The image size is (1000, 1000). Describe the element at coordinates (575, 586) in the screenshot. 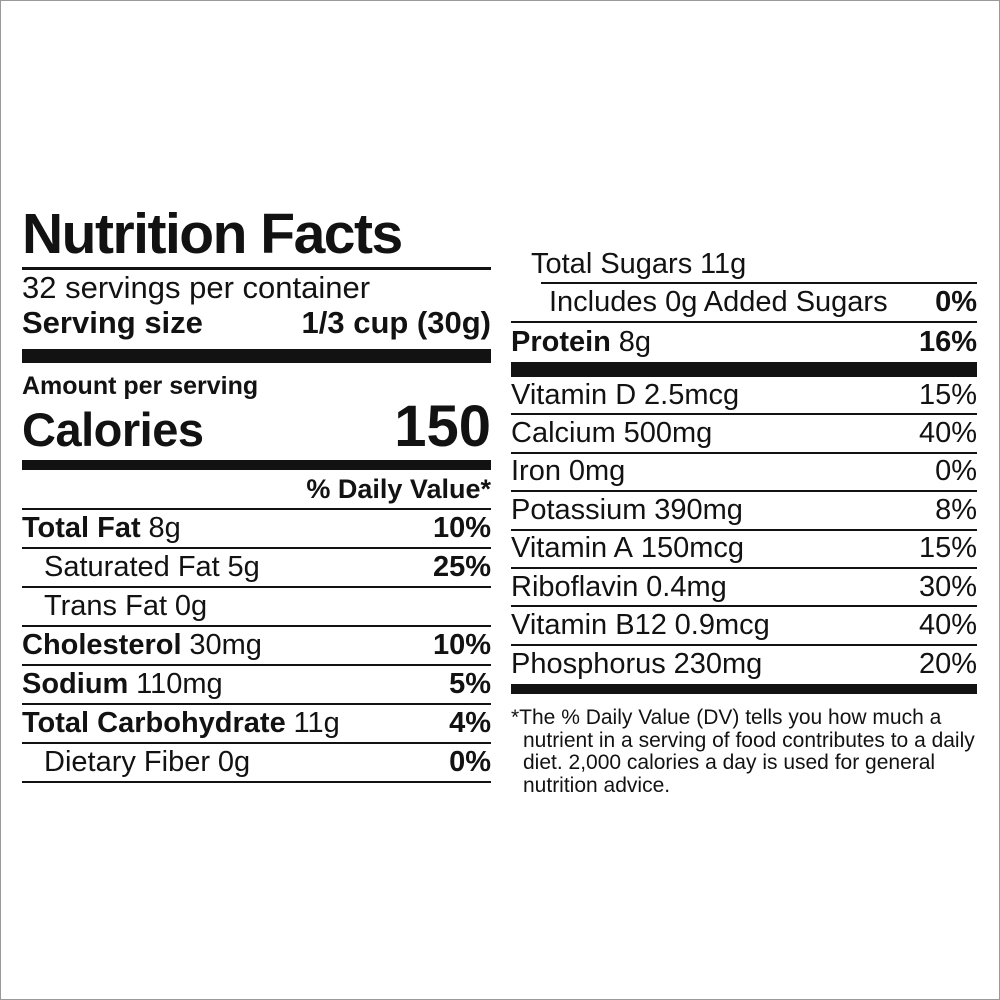

I see `nutrient-name: Riboflavin` at that location.